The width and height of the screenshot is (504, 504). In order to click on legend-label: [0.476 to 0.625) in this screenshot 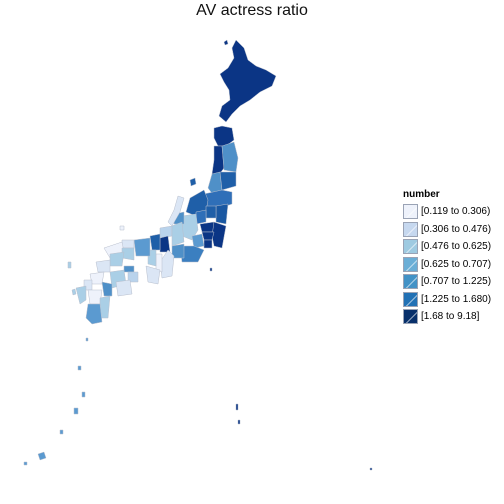, I will do `click(456, 247)`.